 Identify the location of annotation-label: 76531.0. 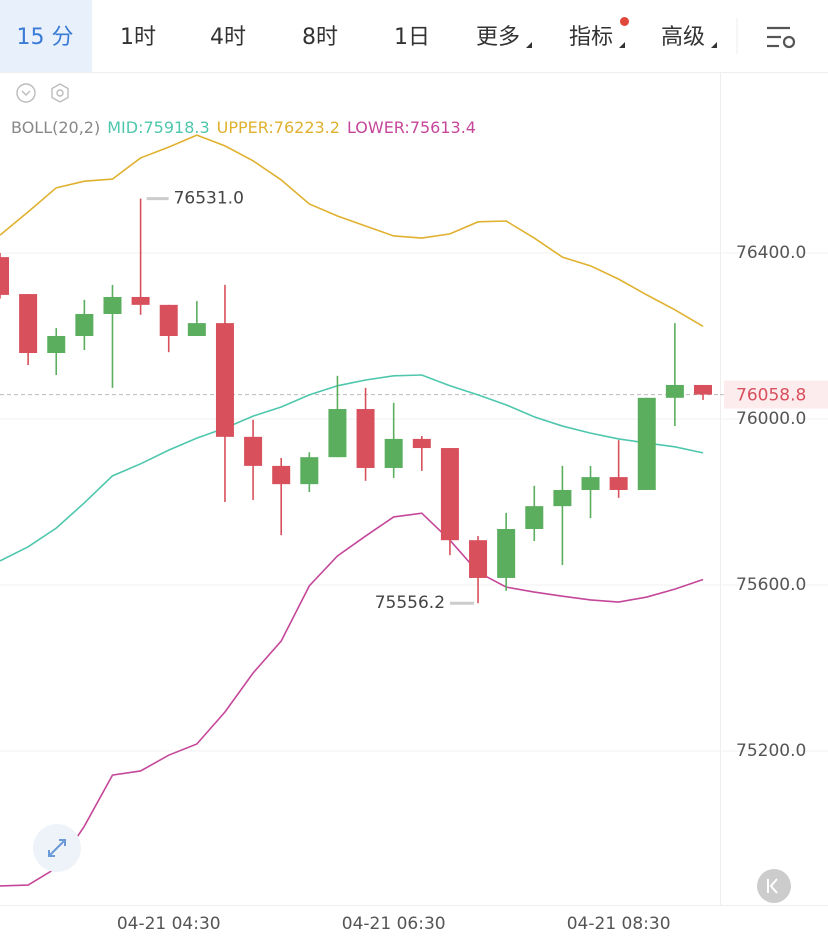
(209, 199).